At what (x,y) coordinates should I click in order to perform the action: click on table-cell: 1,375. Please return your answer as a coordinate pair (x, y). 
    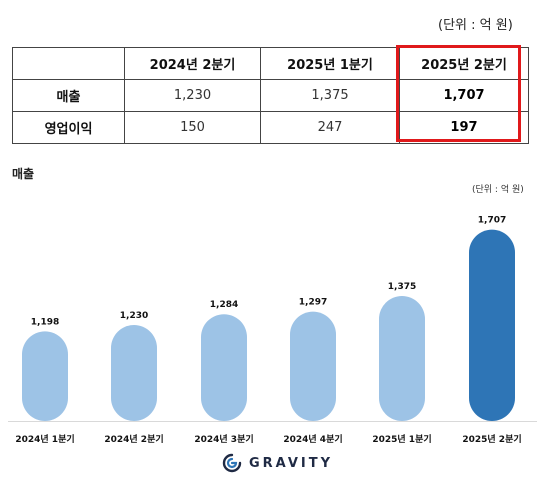
    Looking at the image, I should click on (330, 95).